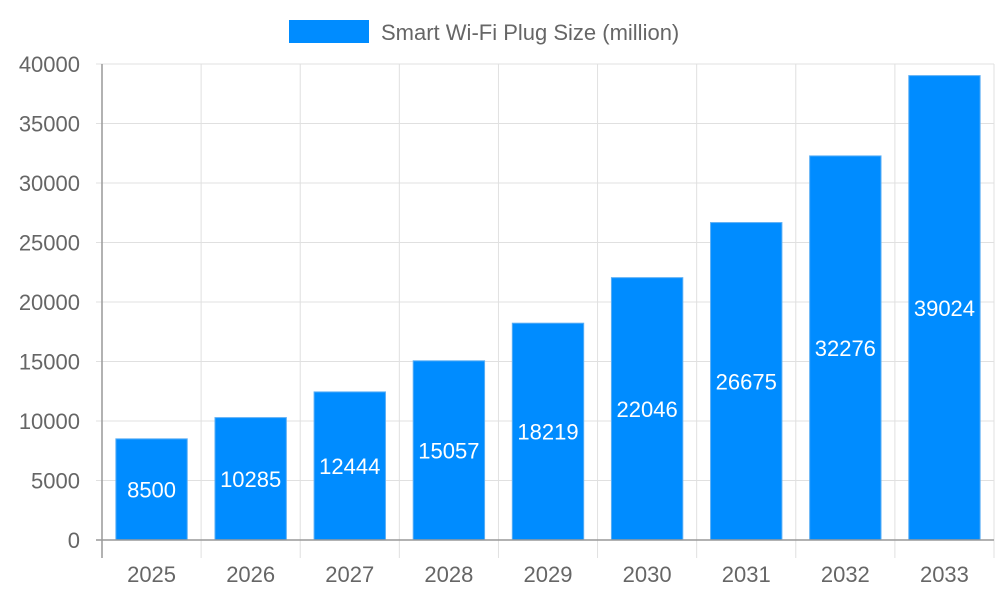 Image resolution: width=1000 pixels, height=605 pixels. I want to click on legend: Smart Wi-Fi Plug Size (million), so click(484, 32).